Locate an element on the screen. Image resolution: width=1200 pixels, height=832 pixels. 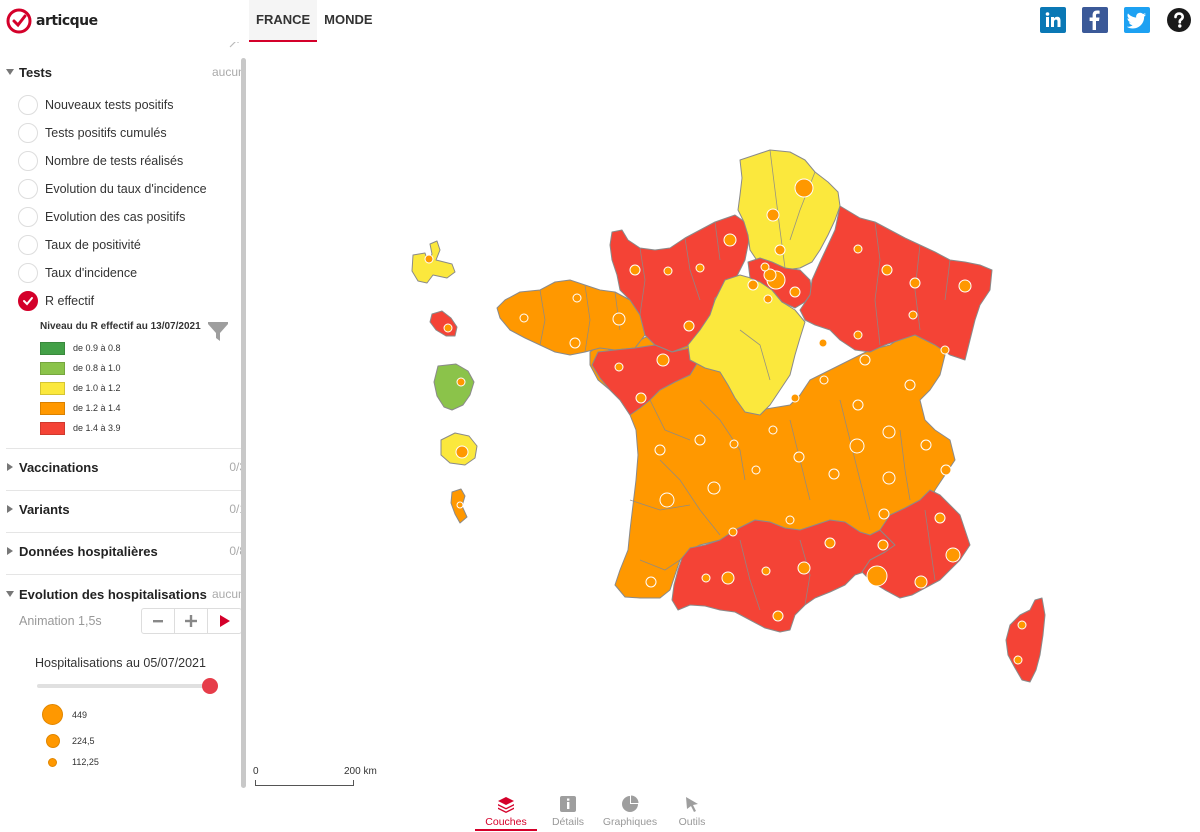
nav-outils-label: Outils is located at coordinates (692, 822).